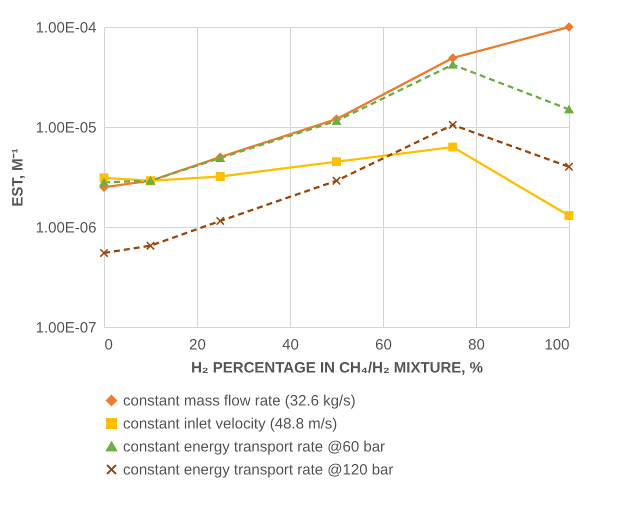  I want to click on y-tick-label: 1.00E-07, so click(66, 328).